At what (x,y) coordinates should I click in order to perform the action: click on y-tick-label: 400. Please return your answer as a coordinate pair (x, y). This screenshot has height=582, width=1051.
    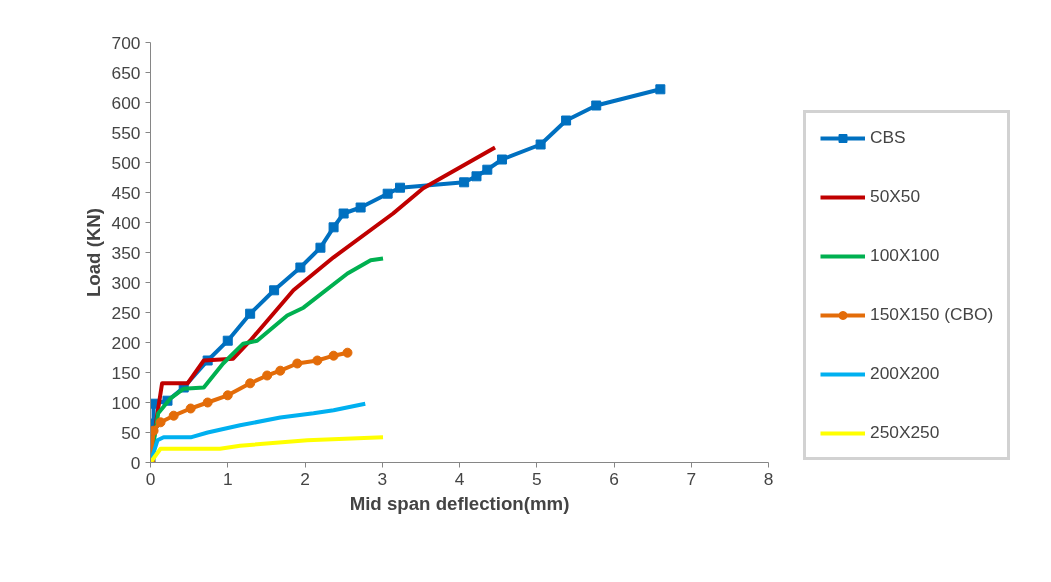
    Looking at the image, I should click on (126, 222).